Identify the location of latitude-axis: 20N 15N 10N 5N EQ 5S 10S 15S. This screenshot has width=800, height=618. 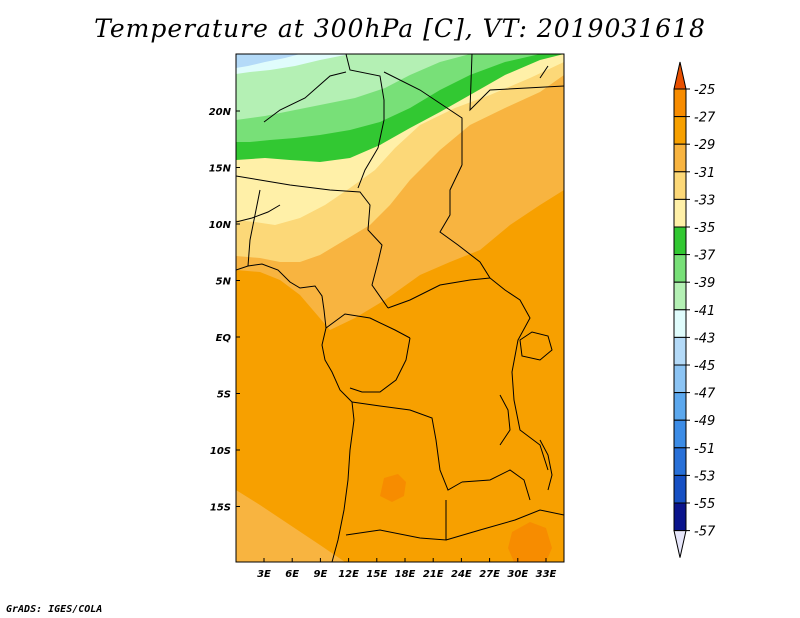
(224, 310).